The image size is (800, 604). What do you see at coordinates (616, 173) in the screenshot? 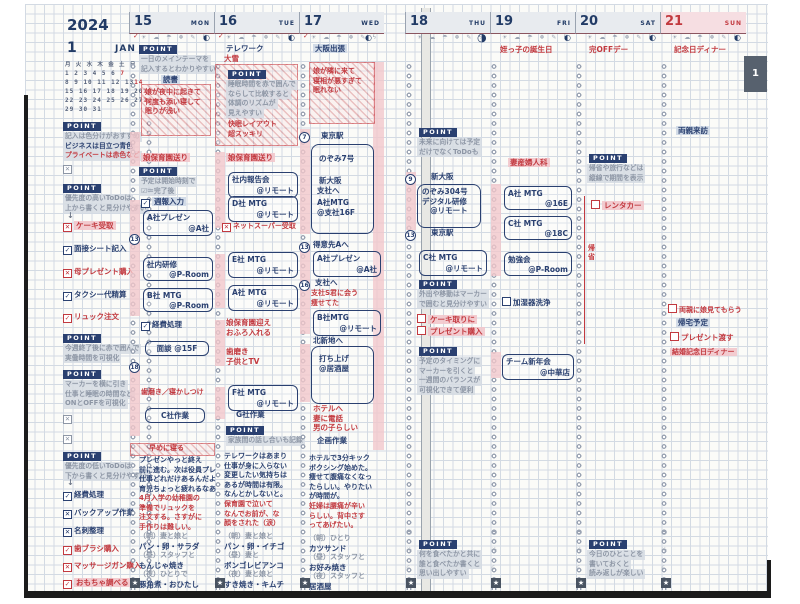
I see `point-tip-trip: 帰省や旅行などは 縦線で期間を表示` at bounding box center [616, 173].